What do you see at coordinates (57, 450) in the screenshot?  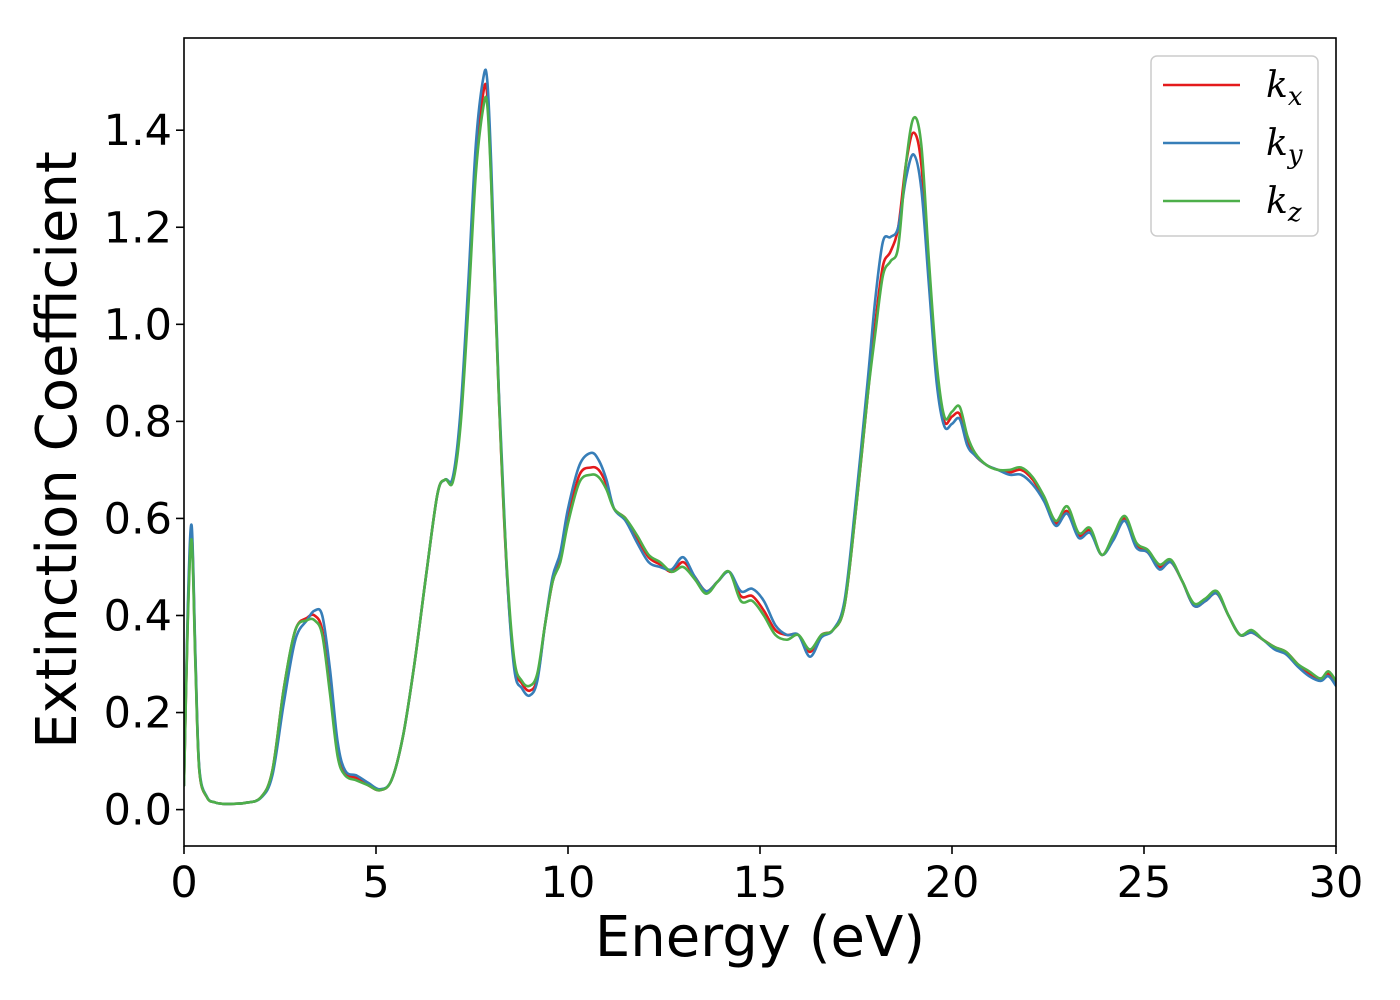 I see `y-axis-label: Extinction Coefficient` at bounding box center [57, 450].